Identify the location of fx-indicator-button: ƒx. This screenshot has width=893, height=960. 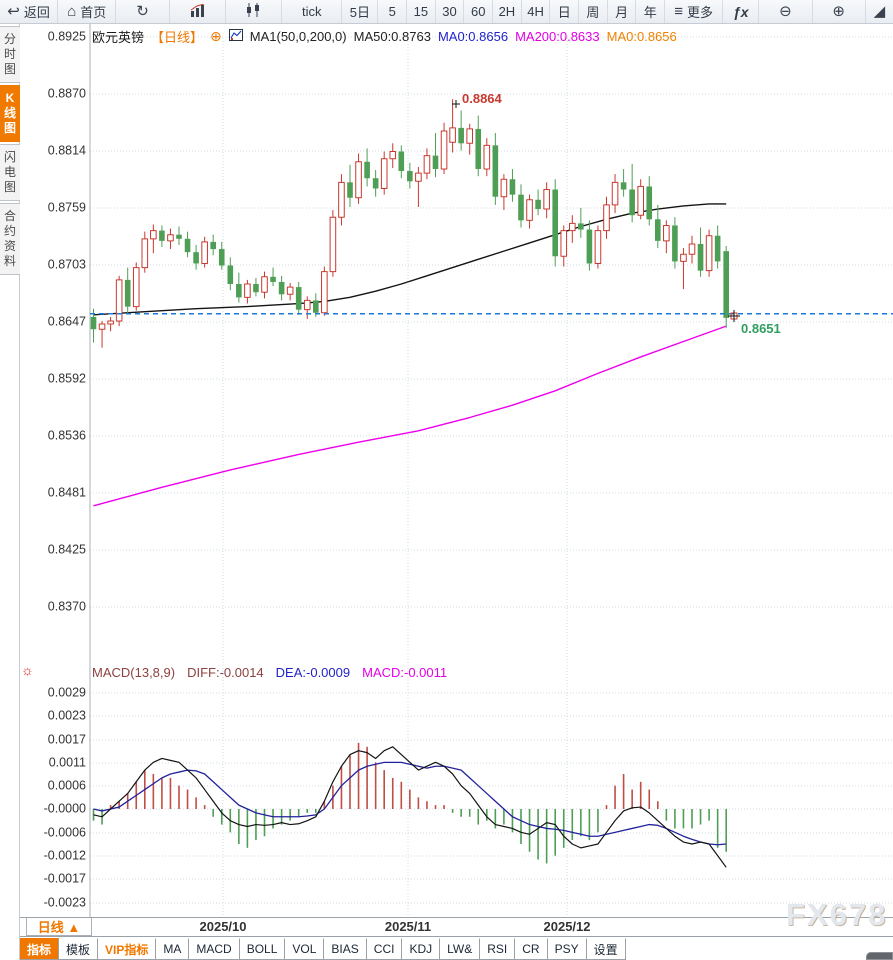
(741, 11).